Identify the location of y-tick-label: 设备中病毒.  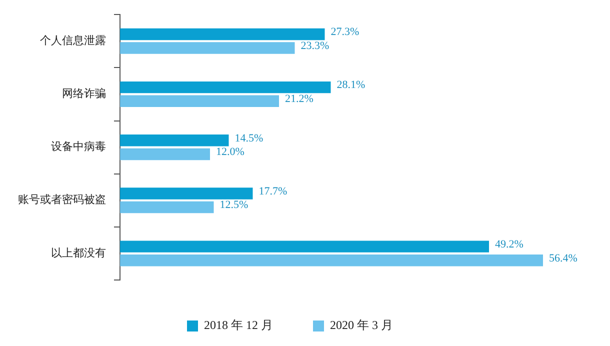
(78, 147).